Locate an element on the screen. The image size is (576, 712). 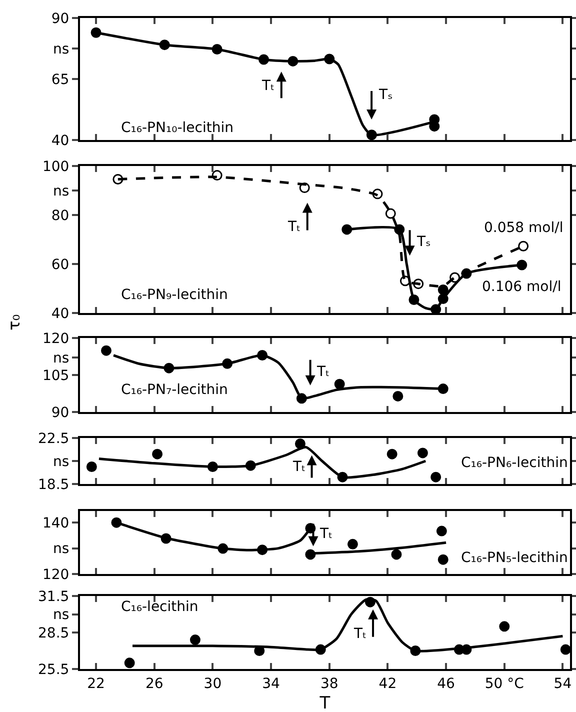
x-tick-label: 30 is located at coordinates (213, 684).